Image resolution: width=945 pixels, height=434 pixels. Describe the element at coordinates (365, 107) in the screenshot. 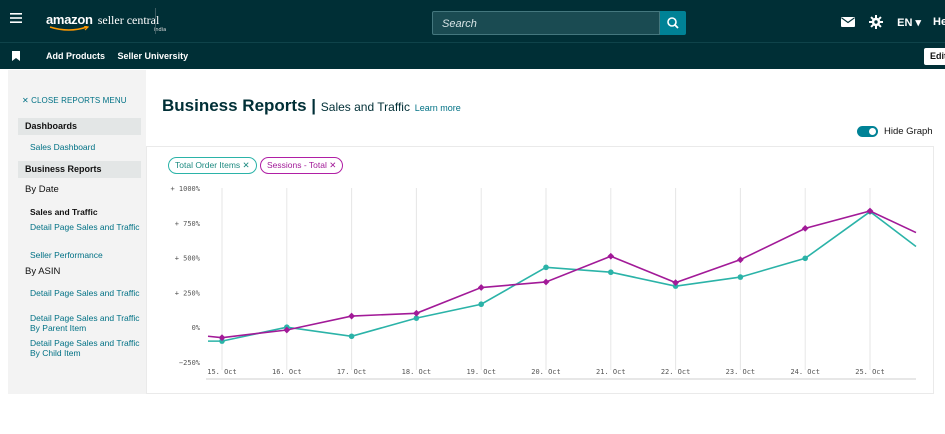

I see `page-subtitle: Sales and Traffic` at that location.